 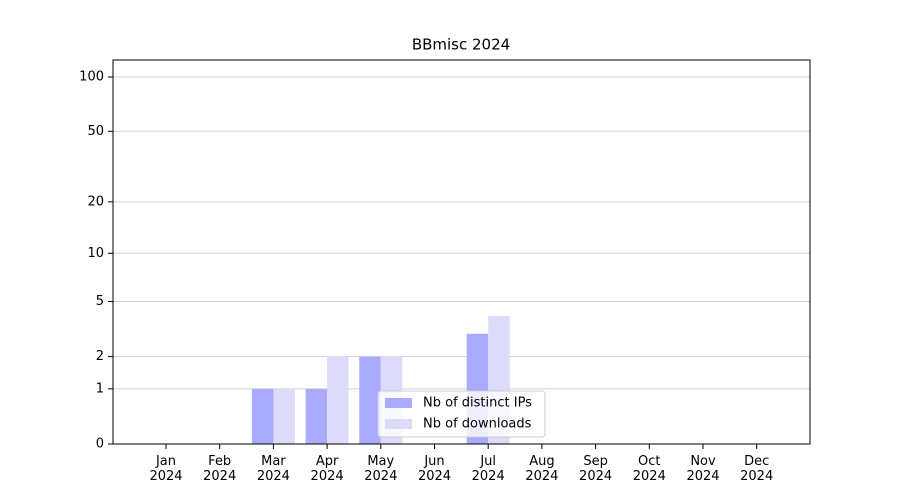 What do you see at coordinates (95, 131) in the screenshot?
I see `y-tick-label: 50` at bounding box center [95, 131].